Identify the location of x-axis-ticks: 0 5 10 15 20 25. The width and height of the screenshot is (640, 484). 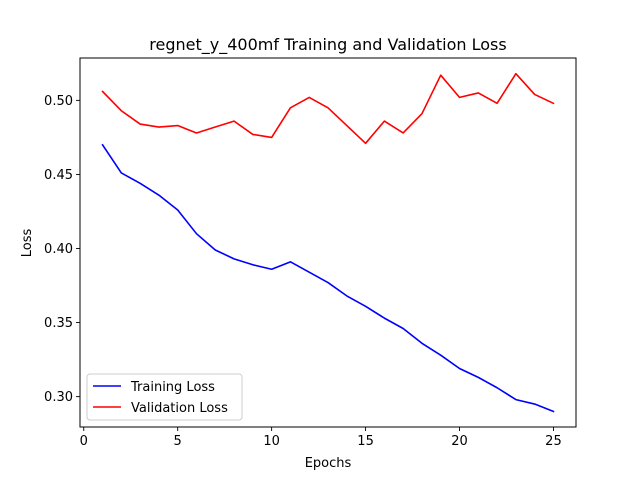
(321, 438).